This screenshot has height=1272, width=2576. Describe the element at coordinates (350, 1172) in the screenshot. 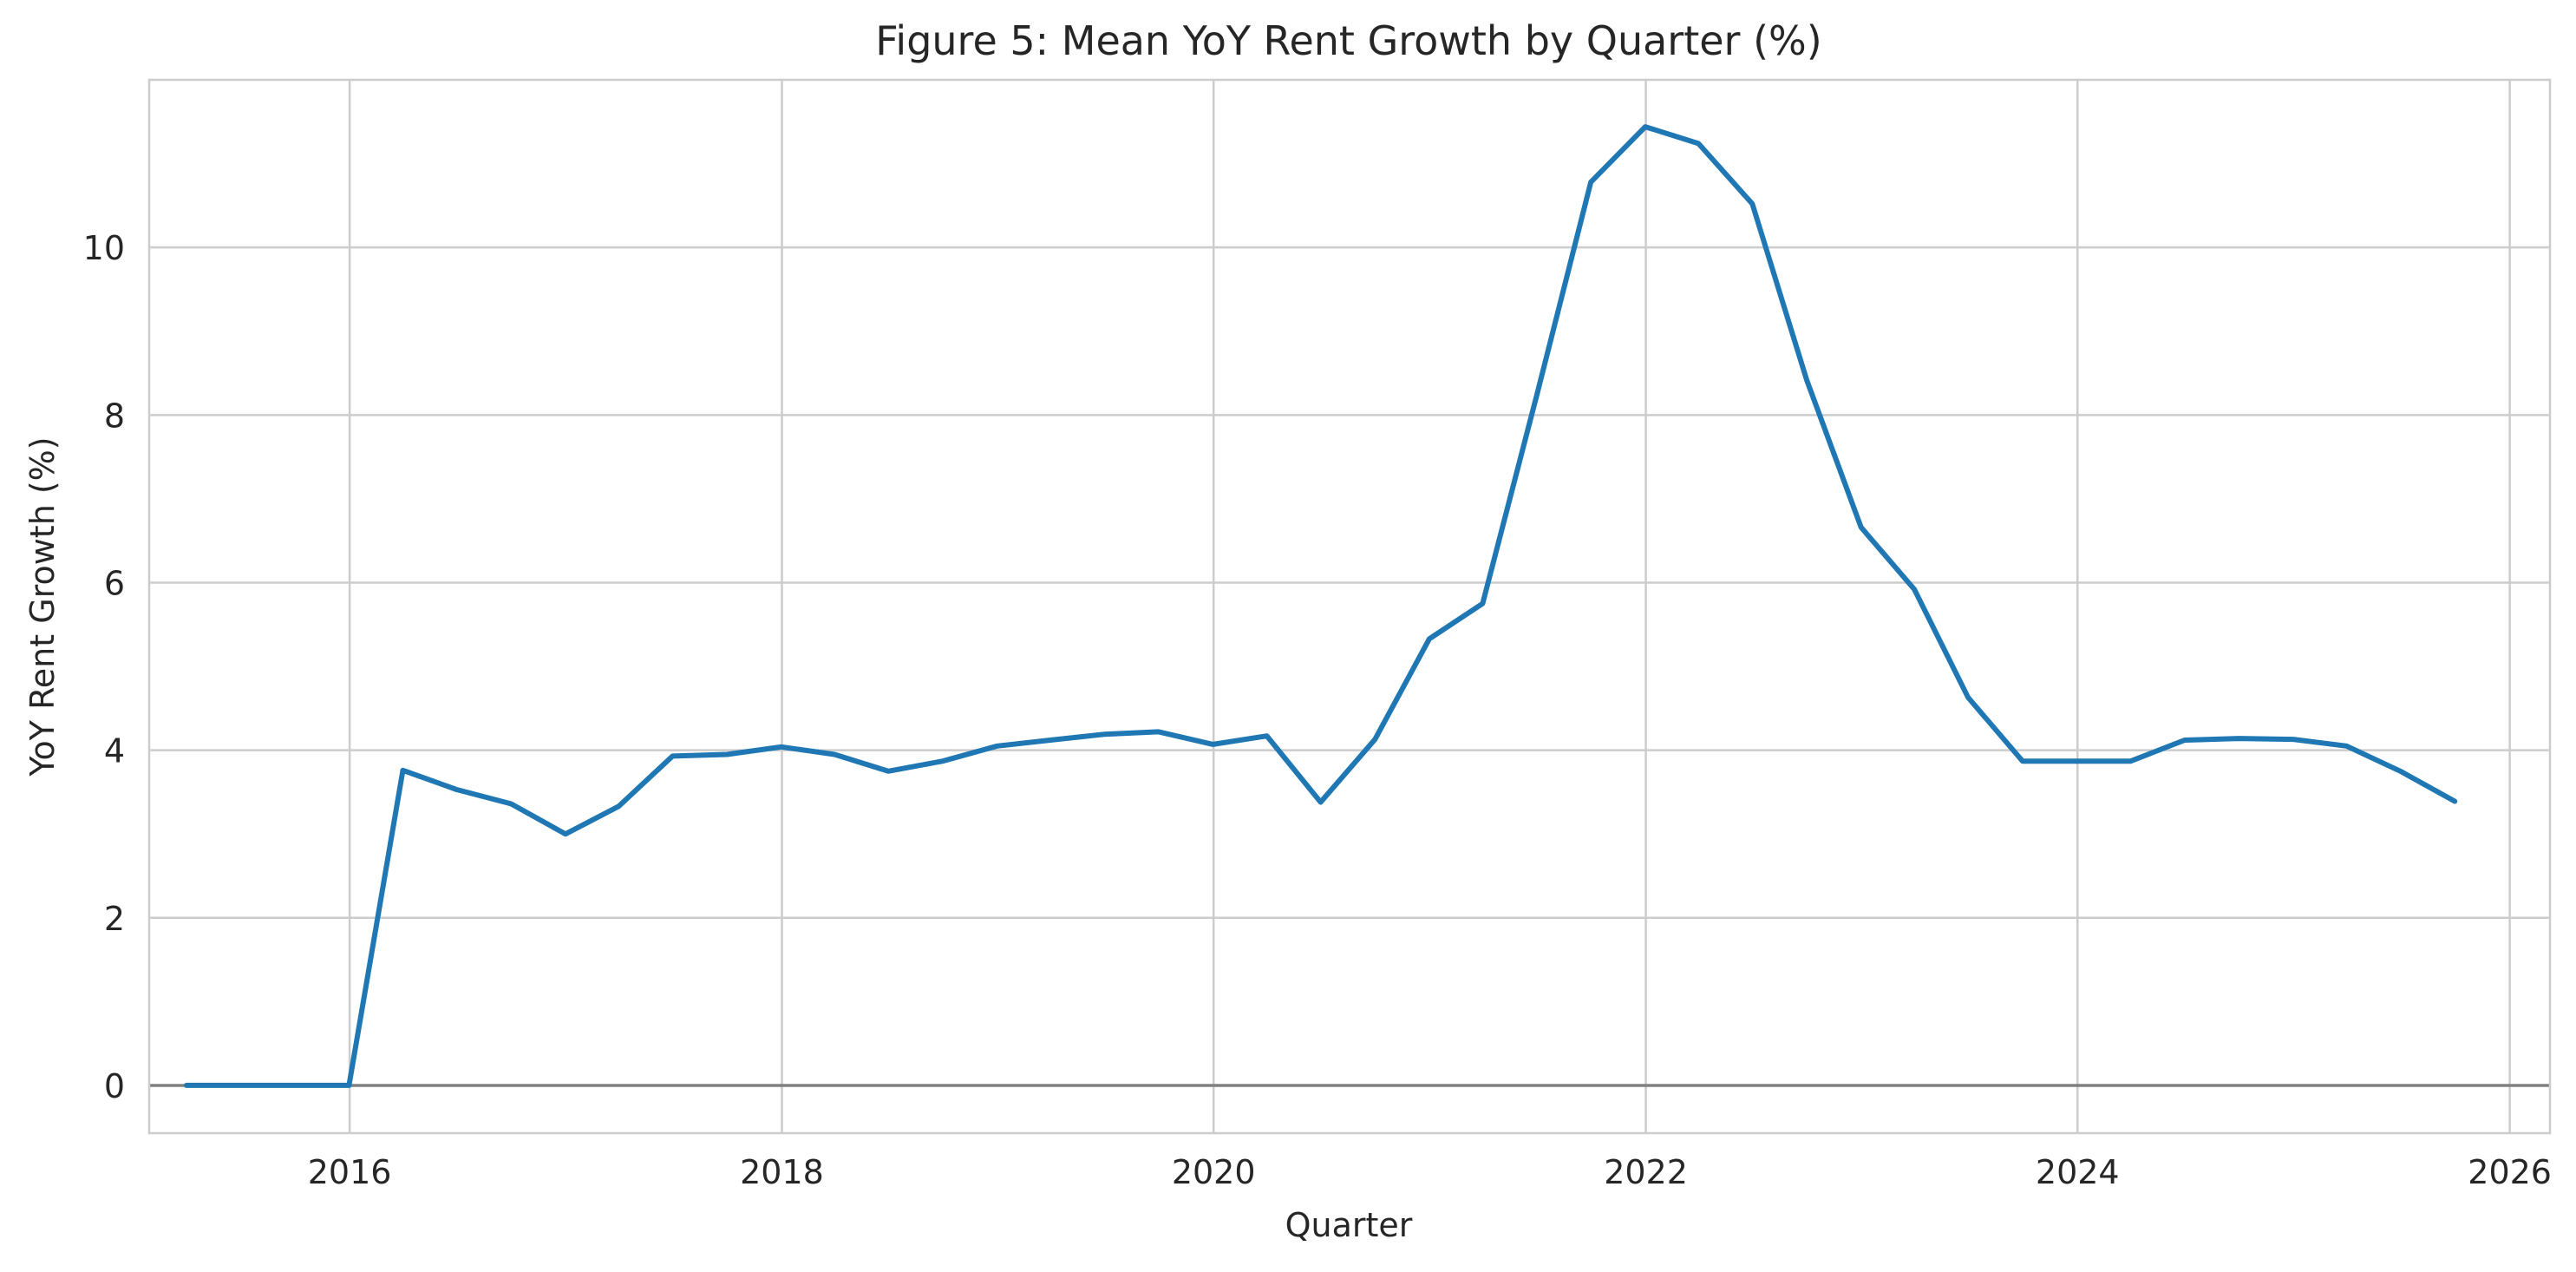

I see `x-tick-label: 2016` at that location.